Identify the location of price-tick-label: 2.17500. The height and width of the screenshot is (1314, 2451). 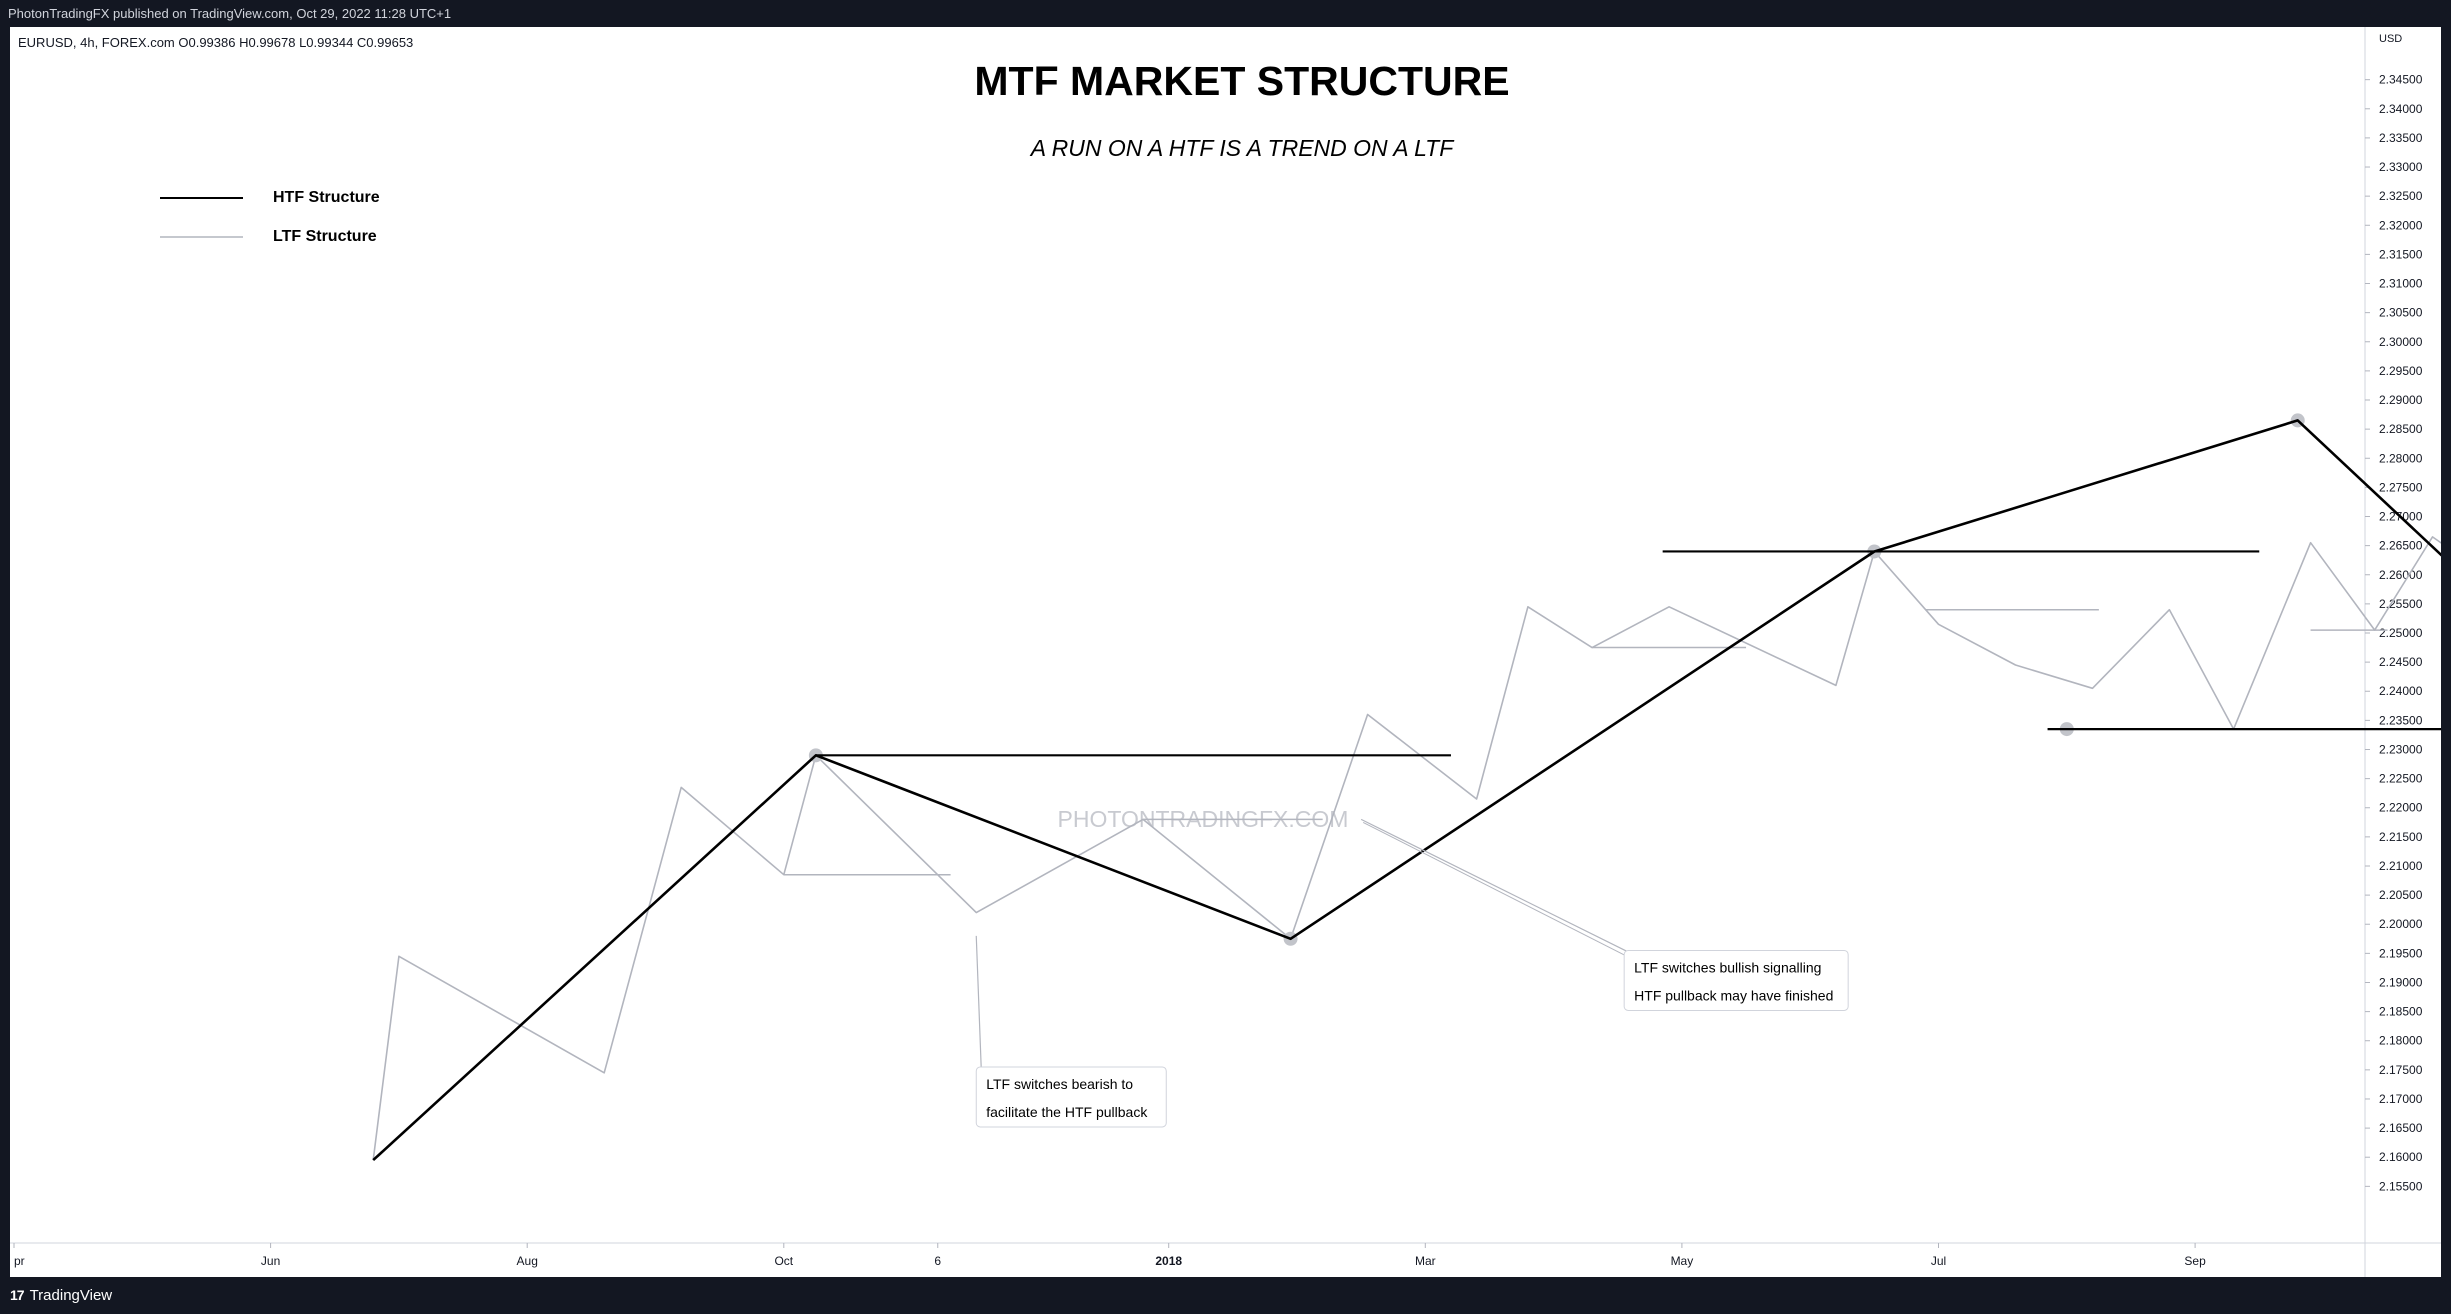
(2401, 1070).